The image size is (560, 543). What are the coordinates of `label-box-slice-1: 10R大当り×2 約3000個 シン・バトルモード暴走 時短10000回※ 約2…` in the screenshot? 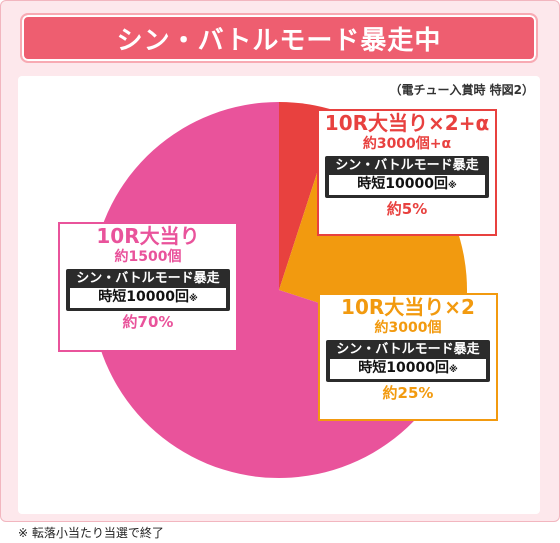 It's located at (408, 357).